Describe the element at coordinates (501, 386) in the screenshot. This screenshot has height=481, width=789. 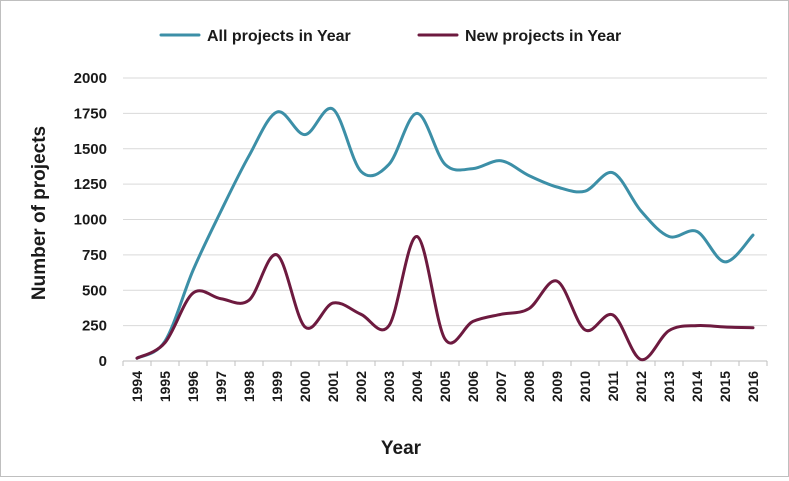
I see `x-tick-label: 2007` at that location.